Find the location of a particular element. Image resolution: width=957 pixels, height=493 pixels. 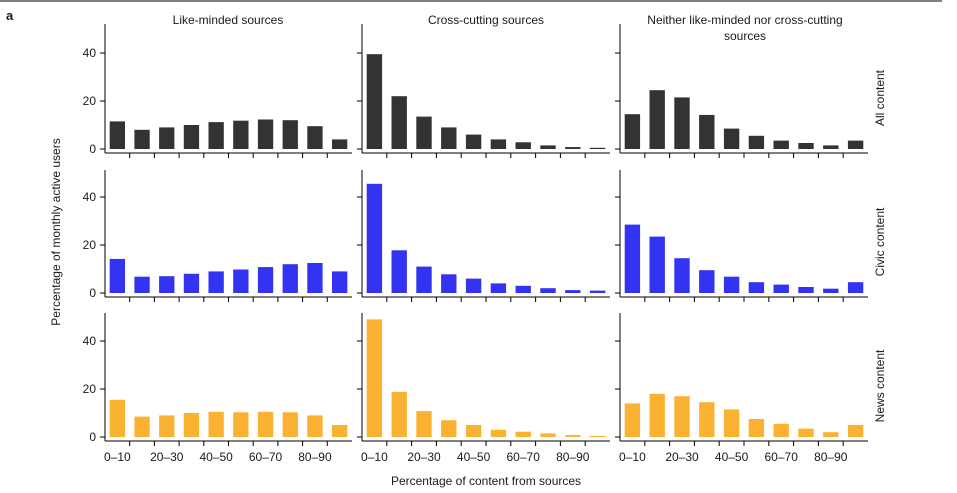

panel-news-content-like-minded-sources: 0 20 40 0–10 20–30 40–50 60–70 80–90 is located at coordinates (217, 388).